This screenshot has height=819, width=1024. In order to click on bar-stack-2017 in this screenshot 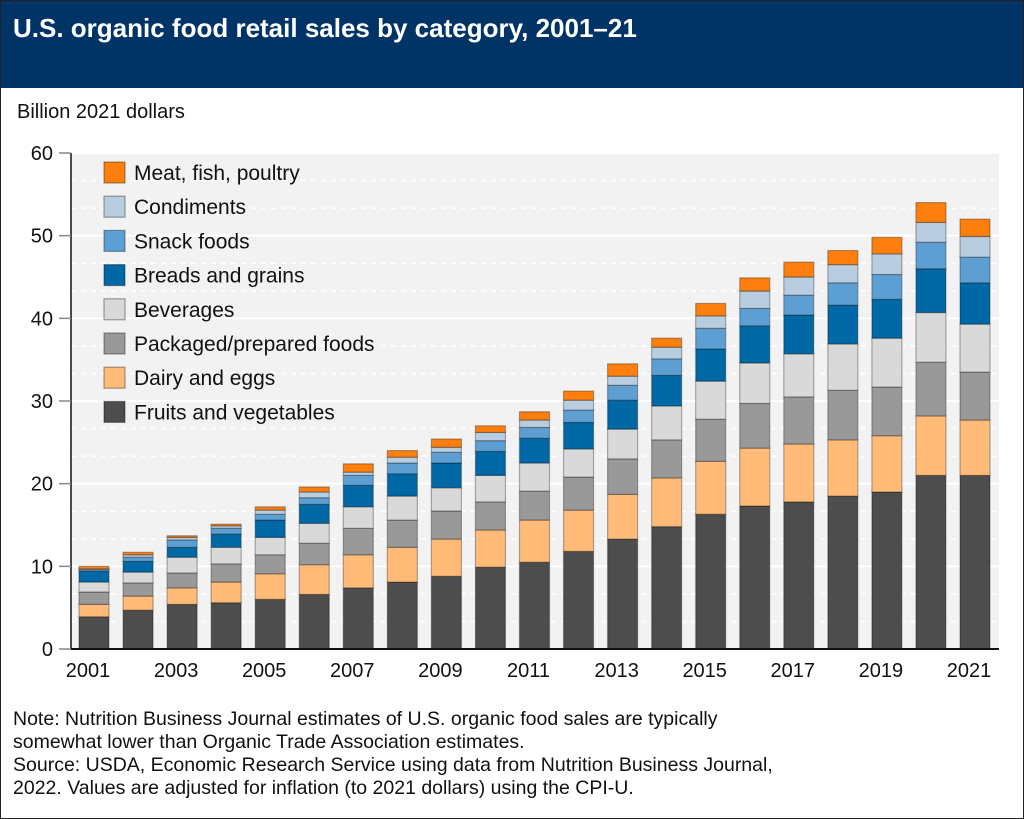, I will do `click(799, 455)`.